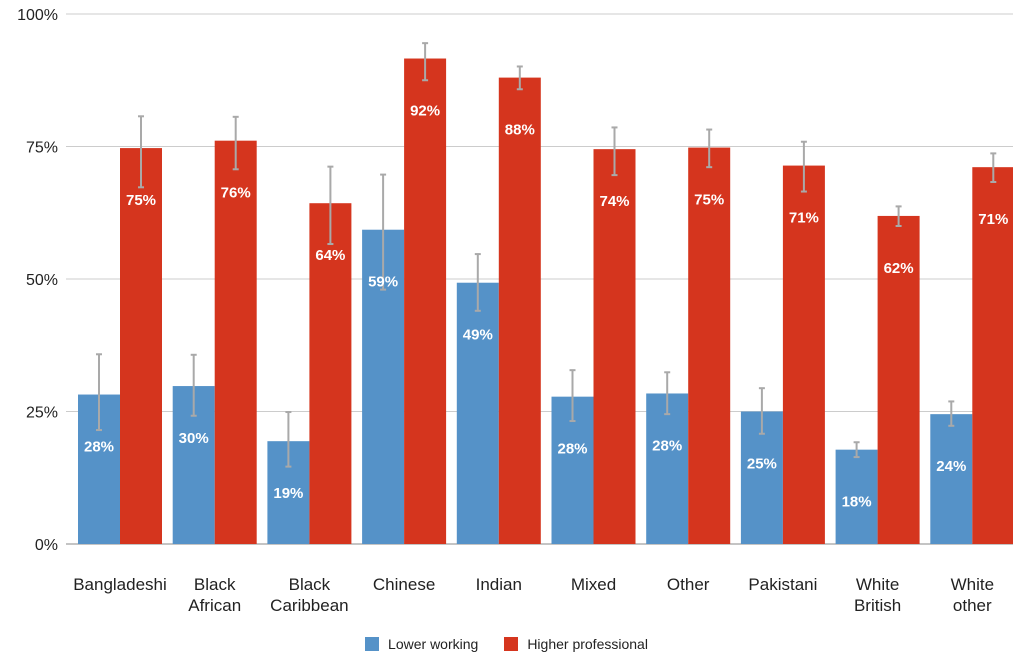 The image size is (1013, 659). Describe the element at coordinates (520, 130) in the screenshot. I see `data-label: 88%` at that location.